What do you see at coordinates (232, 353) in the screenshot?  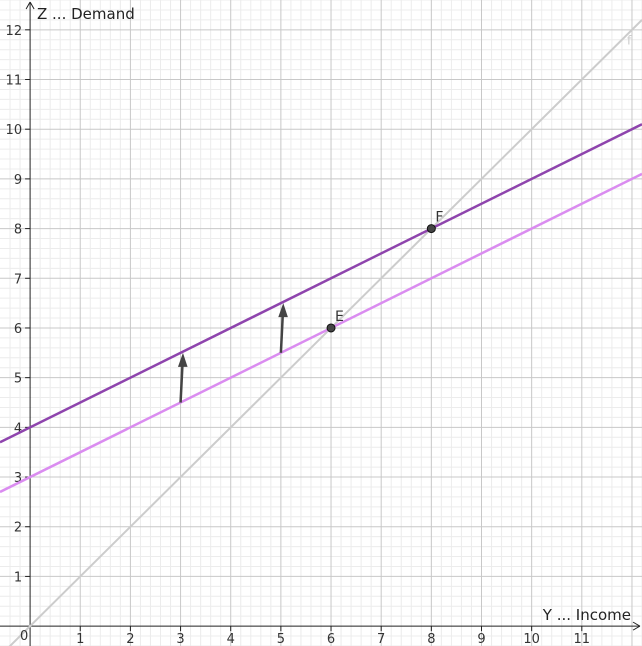 I see `shift-arrows` at bounding box center [232, 353].